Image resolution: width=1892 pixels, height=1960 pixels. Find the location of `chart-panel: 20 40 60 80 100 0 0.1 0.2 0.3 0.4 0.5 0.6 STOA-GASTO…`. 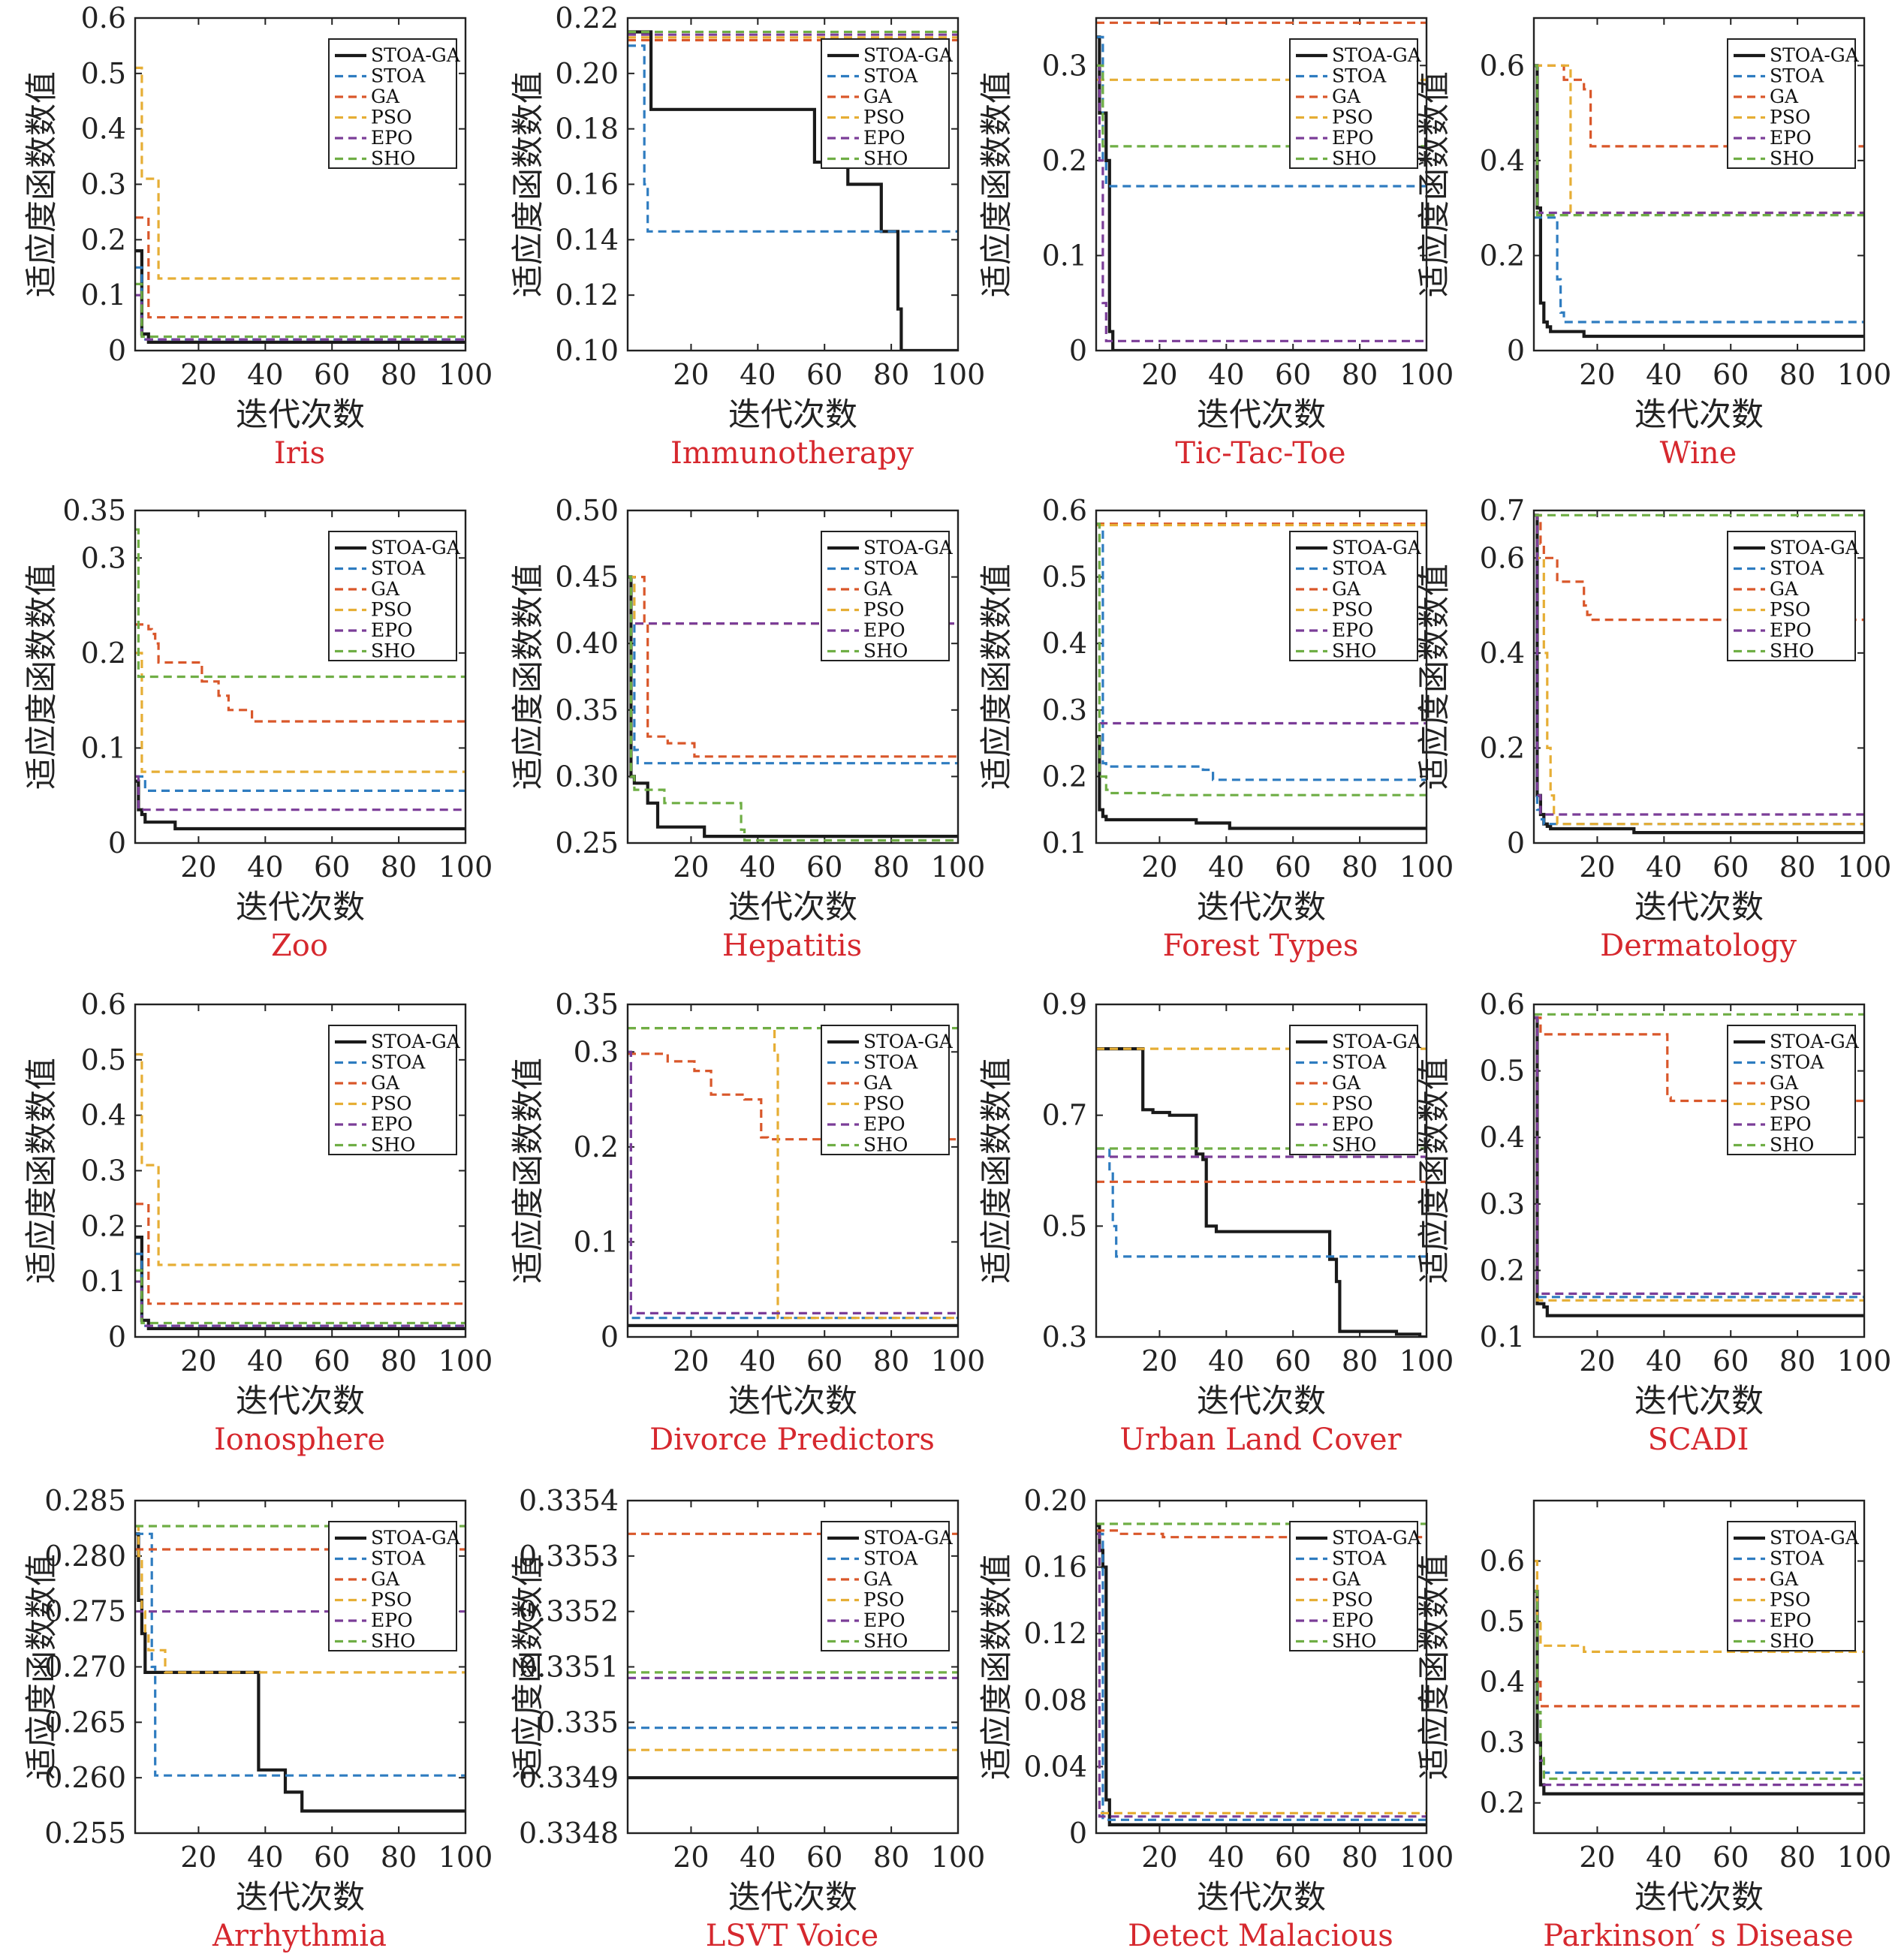

chart-panel: 20 40 60 80 100 0 0.1 0.2 0.3 0.4 0.5 0.6 STOA-GASTO… is located at coordinates (258, 236).